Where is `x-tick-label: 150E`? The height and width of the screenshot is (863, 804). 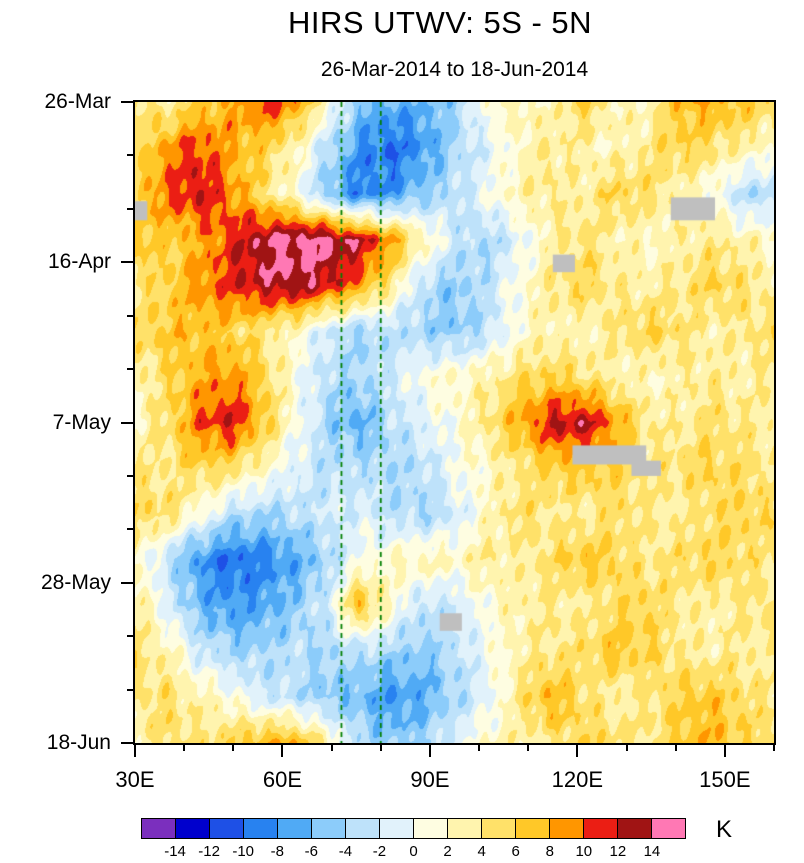 x-tick-label: 150E is located at coordinates (725, 779).